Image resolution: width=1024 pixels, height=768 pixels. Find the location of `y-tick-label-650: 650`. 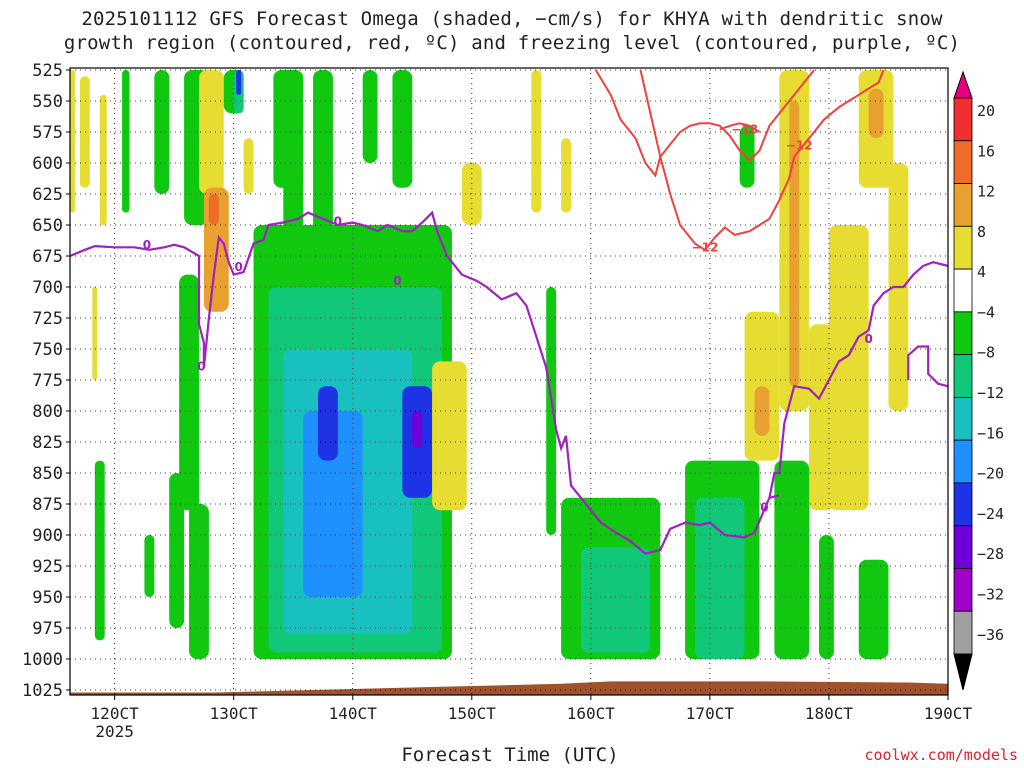

y-tick-label-650: 650 is located at coordinates (47, 226).